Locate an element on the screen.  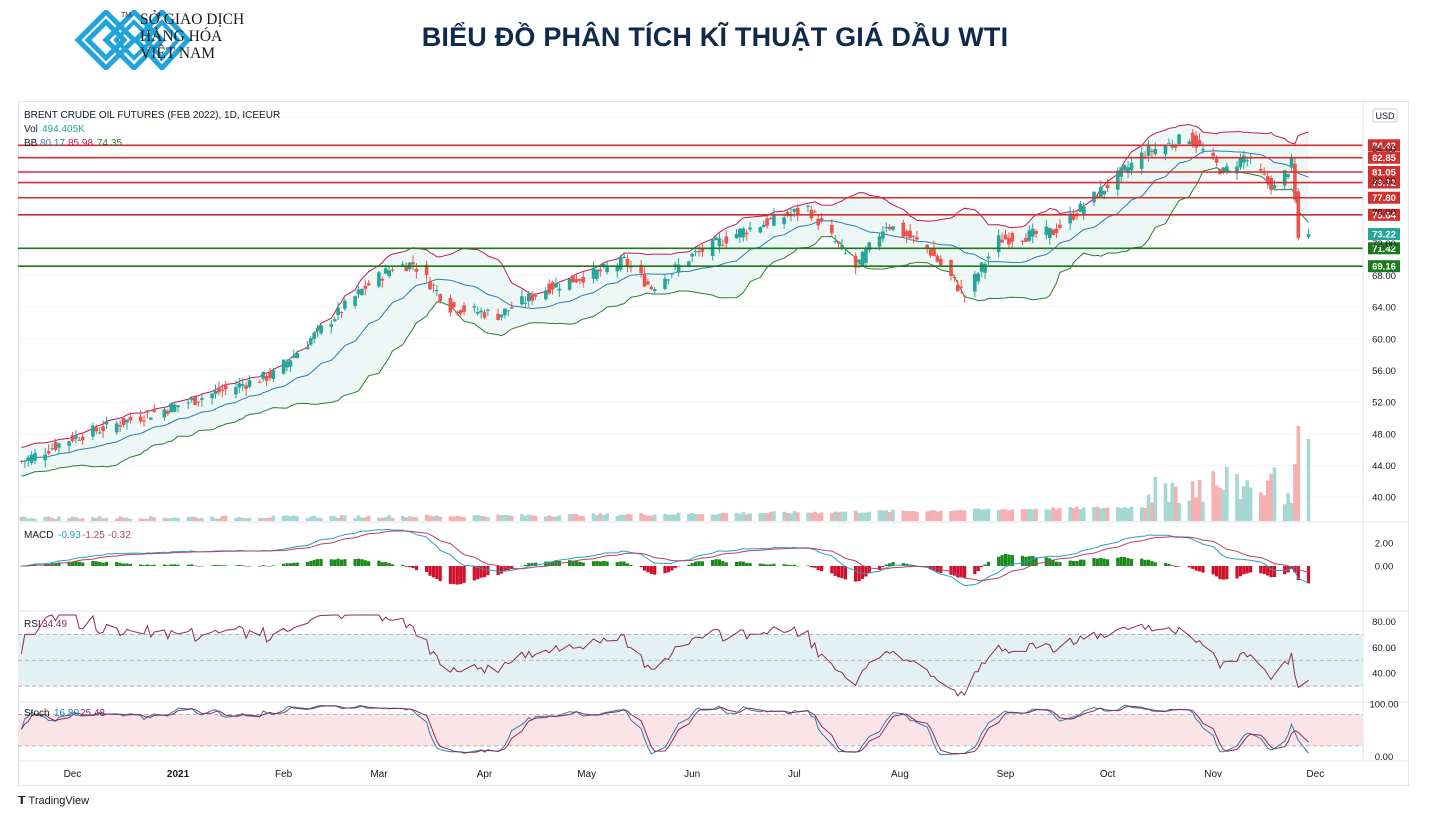
price-tick: 44.00 is located at coordinates (1384, 466).